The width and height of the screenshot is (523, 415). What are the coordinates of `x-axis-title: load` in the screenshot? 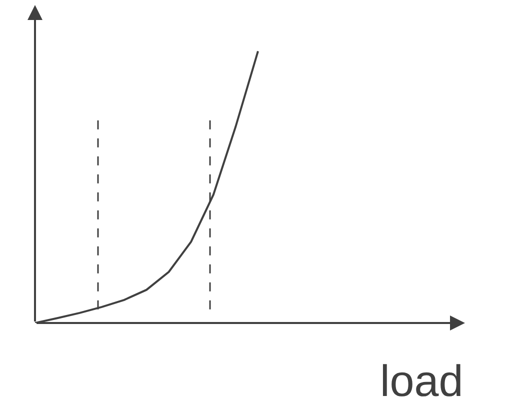 It's located at (422, 381).